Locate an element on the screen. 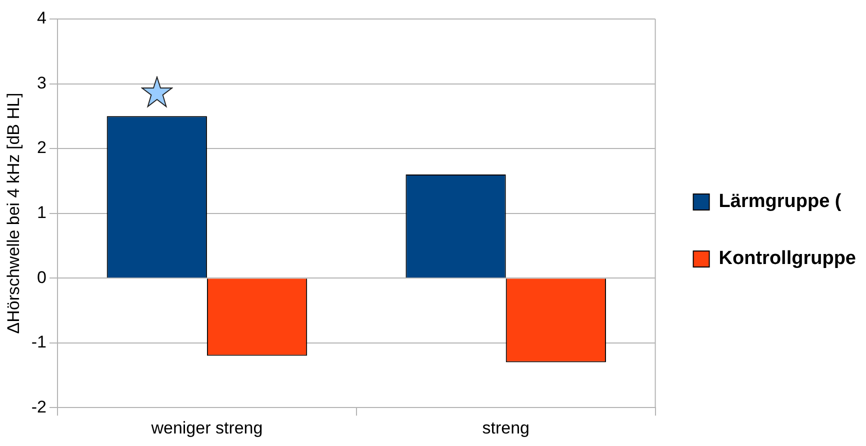 The height and width of the screenshot is (446, 866). y-tick-label: -1 is located at coordinates (39, 342).